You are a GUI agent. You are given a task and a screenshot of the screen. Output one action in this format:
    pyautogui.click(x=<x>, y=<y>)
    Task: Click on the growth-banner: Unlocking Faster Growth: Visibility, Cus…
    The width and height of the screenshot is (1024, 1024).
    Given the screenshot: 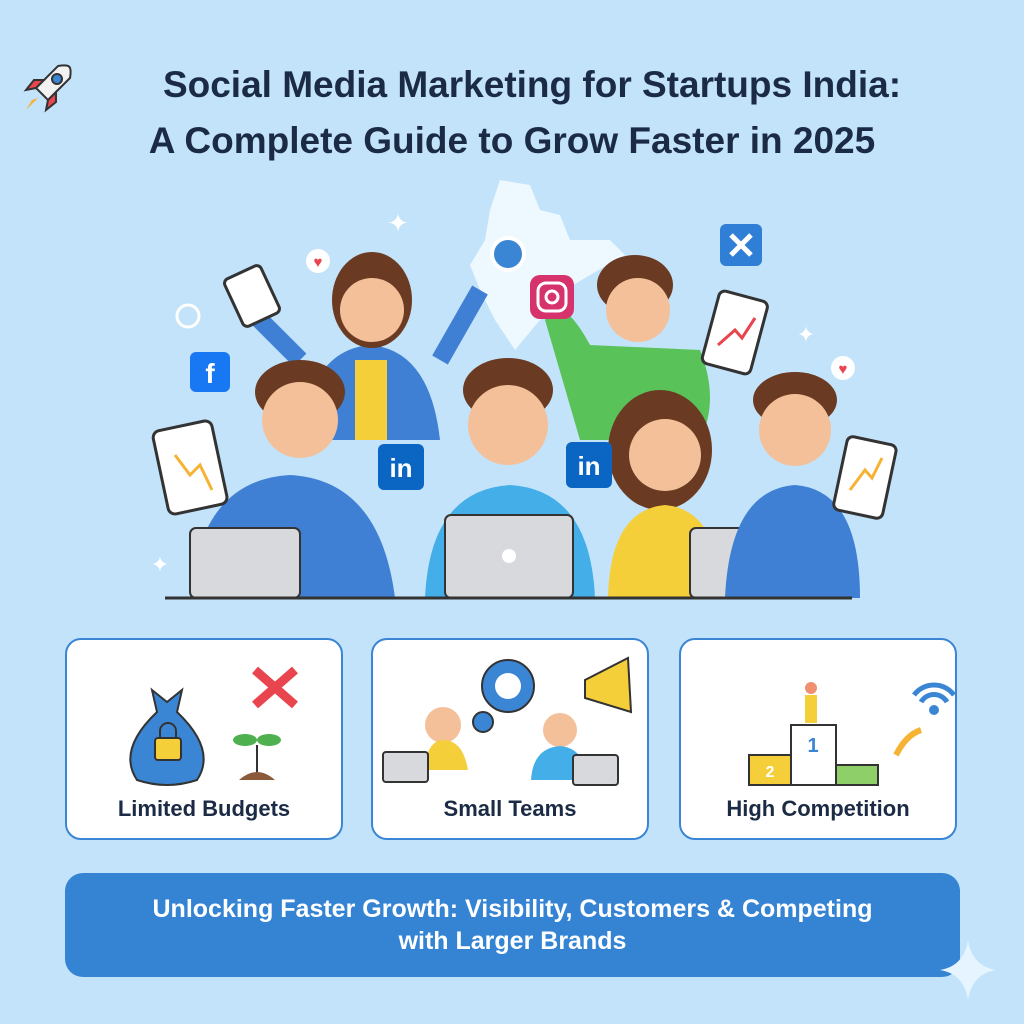 What is the action you would take?
    pyautogui.click(x=512, y=925)
    